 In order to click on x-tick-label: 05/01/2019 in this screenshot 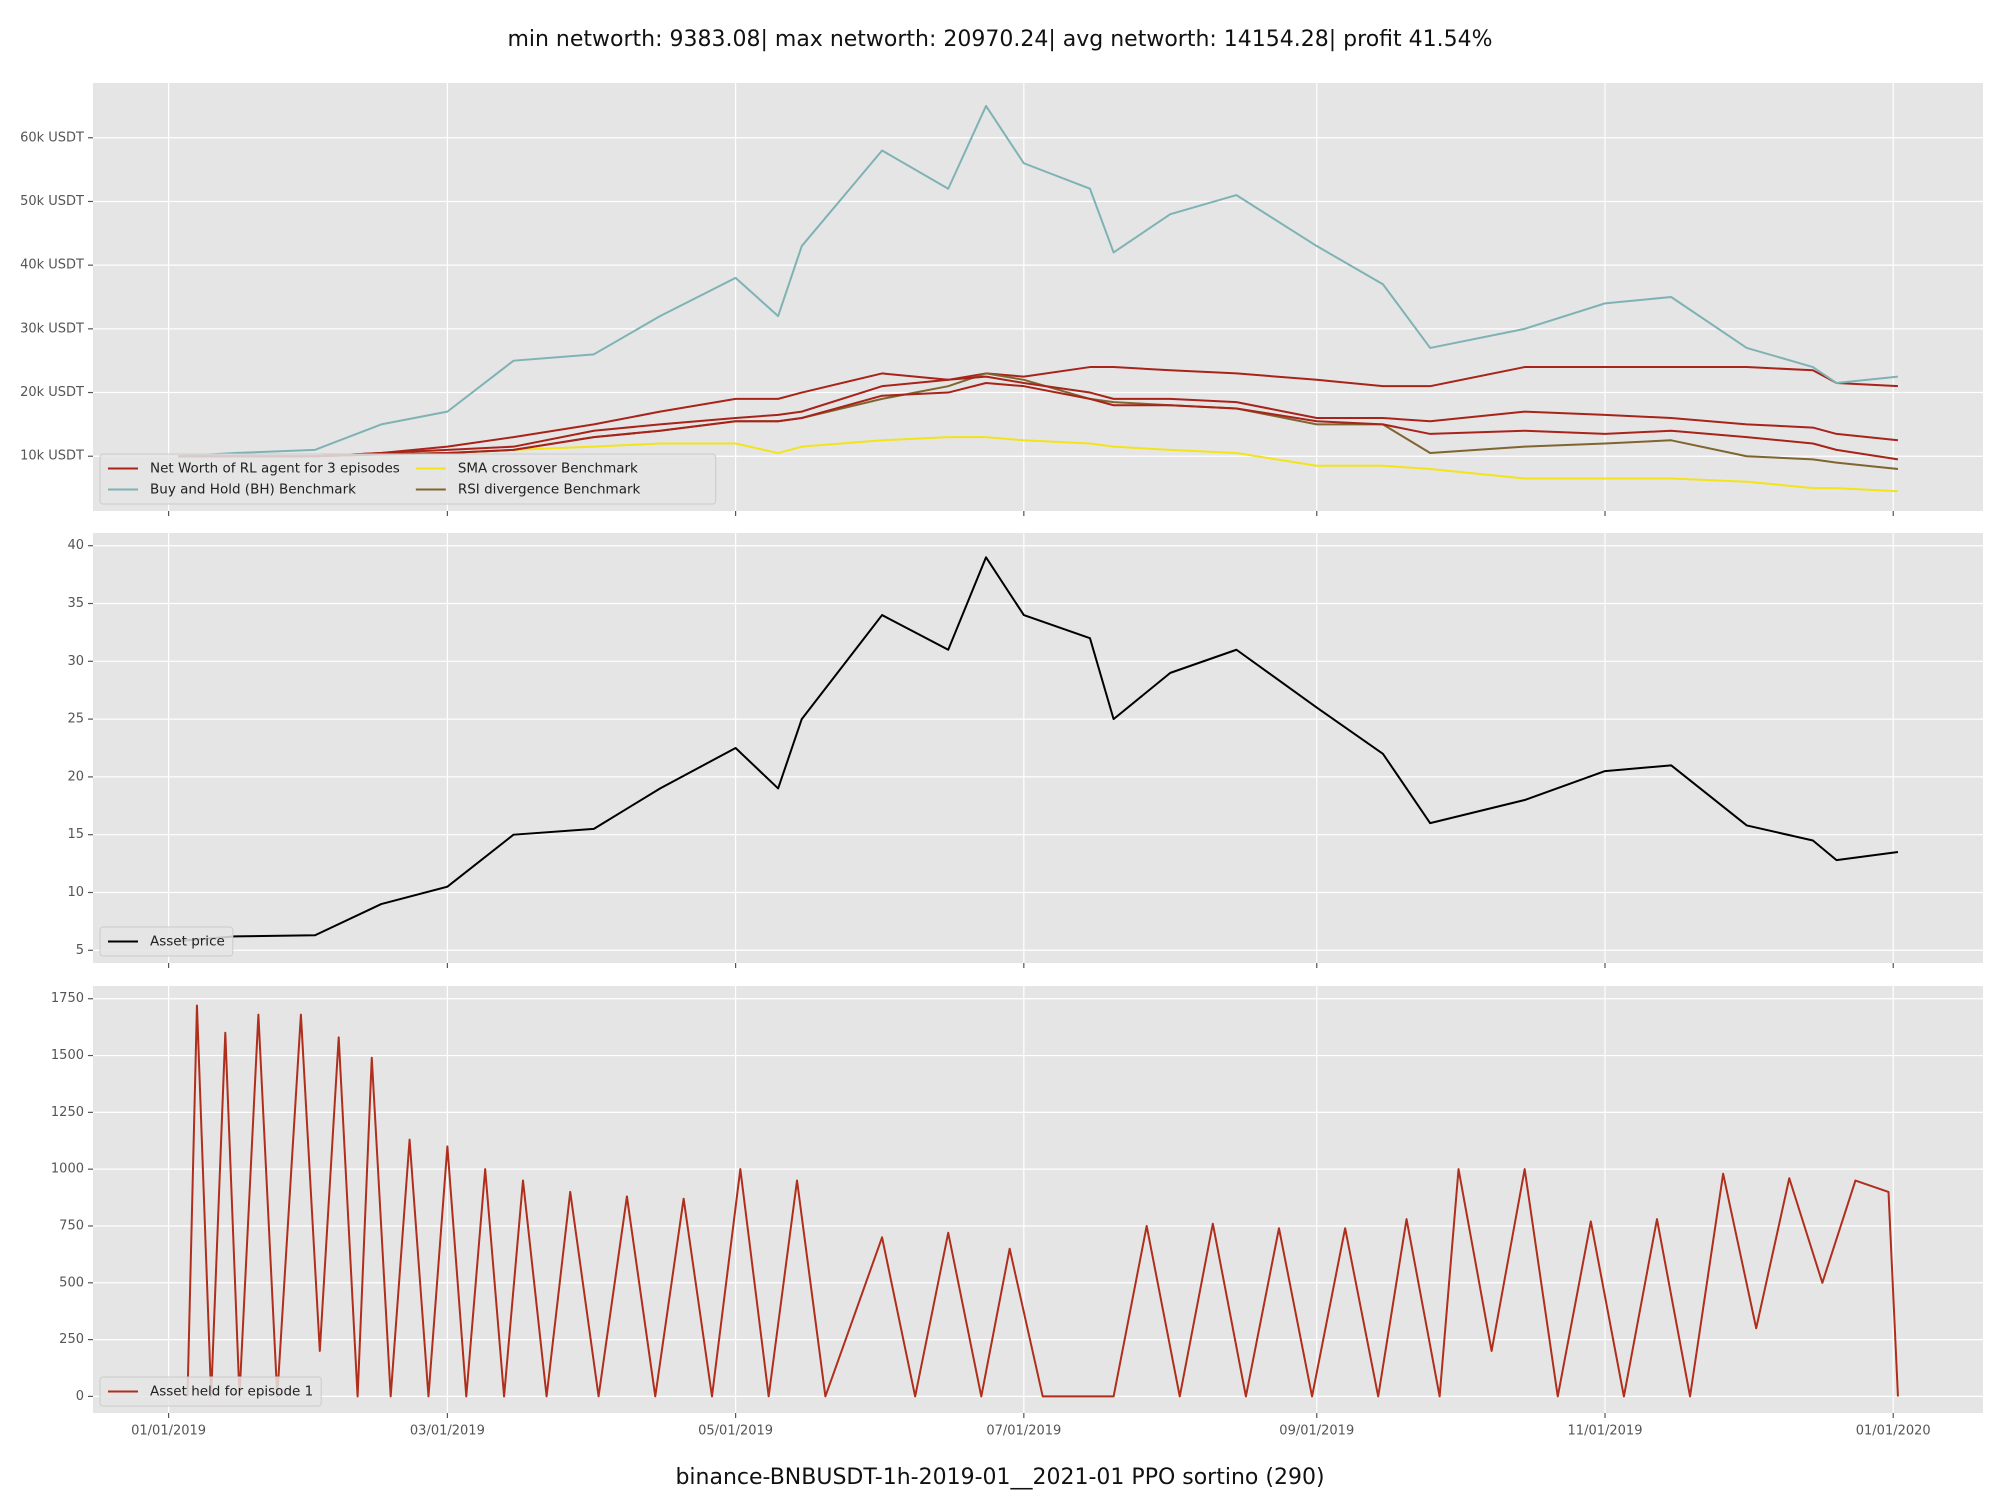, I will do `click(735, 1431)`.